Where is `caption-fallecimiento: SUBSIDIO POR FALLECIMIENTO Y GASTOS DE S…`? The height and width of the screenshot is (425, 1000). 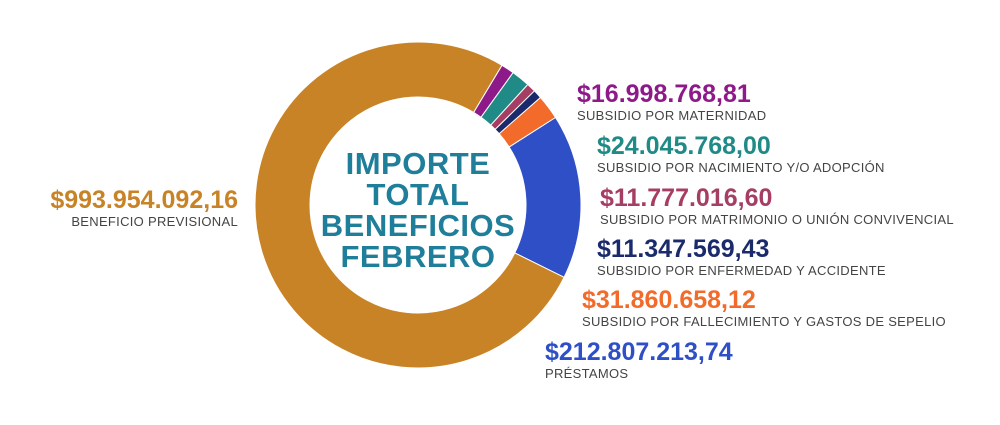 caption-fallecimiento: SUBSIDIO POR FALLECIMIENTO Y GASTOS DE S… is located at coordinates (764, 321).